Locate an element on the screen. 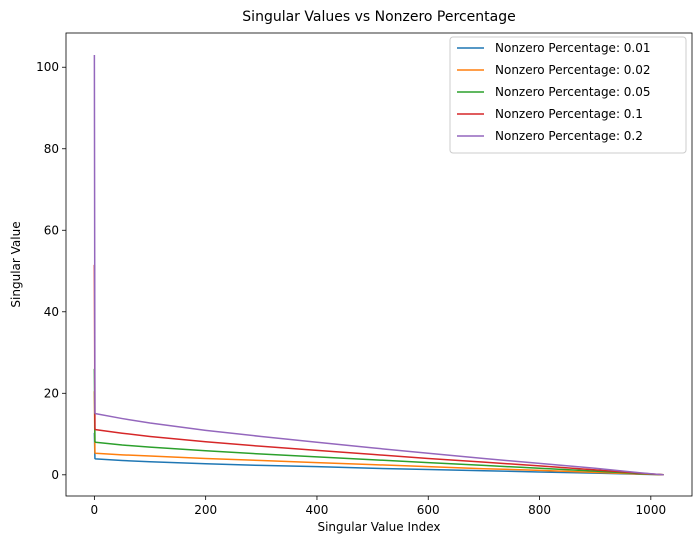 The image size is (695, 545). x-tick-label: 200 is located at coordinates (205, 510).